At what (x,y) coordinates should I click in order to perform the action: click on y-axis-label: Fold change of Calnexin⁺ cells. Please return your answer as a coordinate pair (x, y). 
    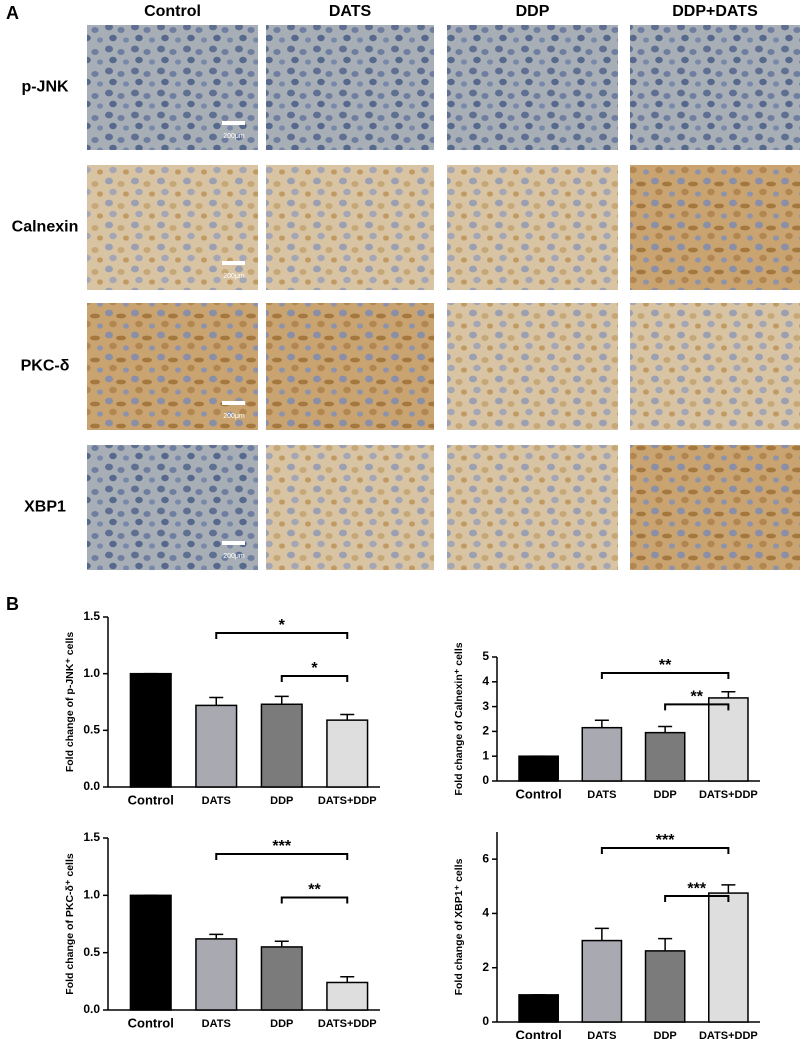
    Looking at the image, I should click on (459, 718).